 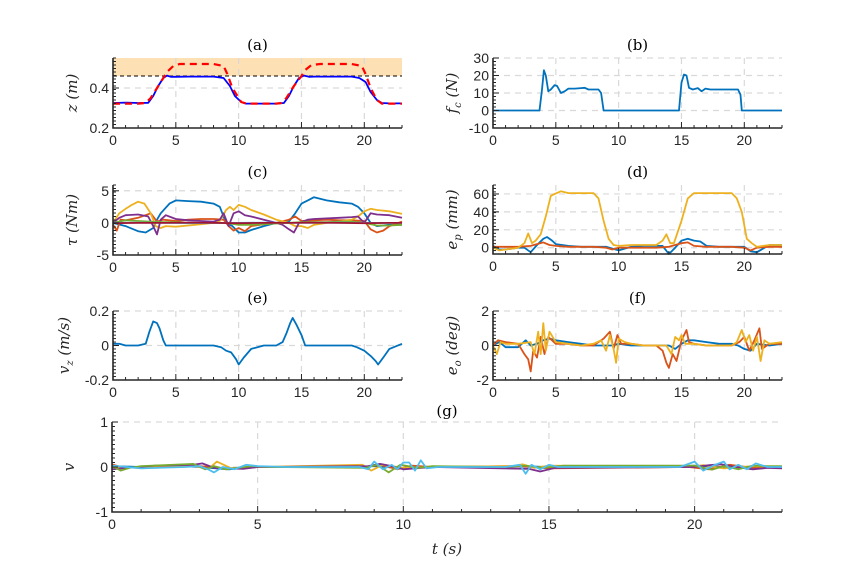 I want to click on series-line-pitch, so click(x=637, y=350).